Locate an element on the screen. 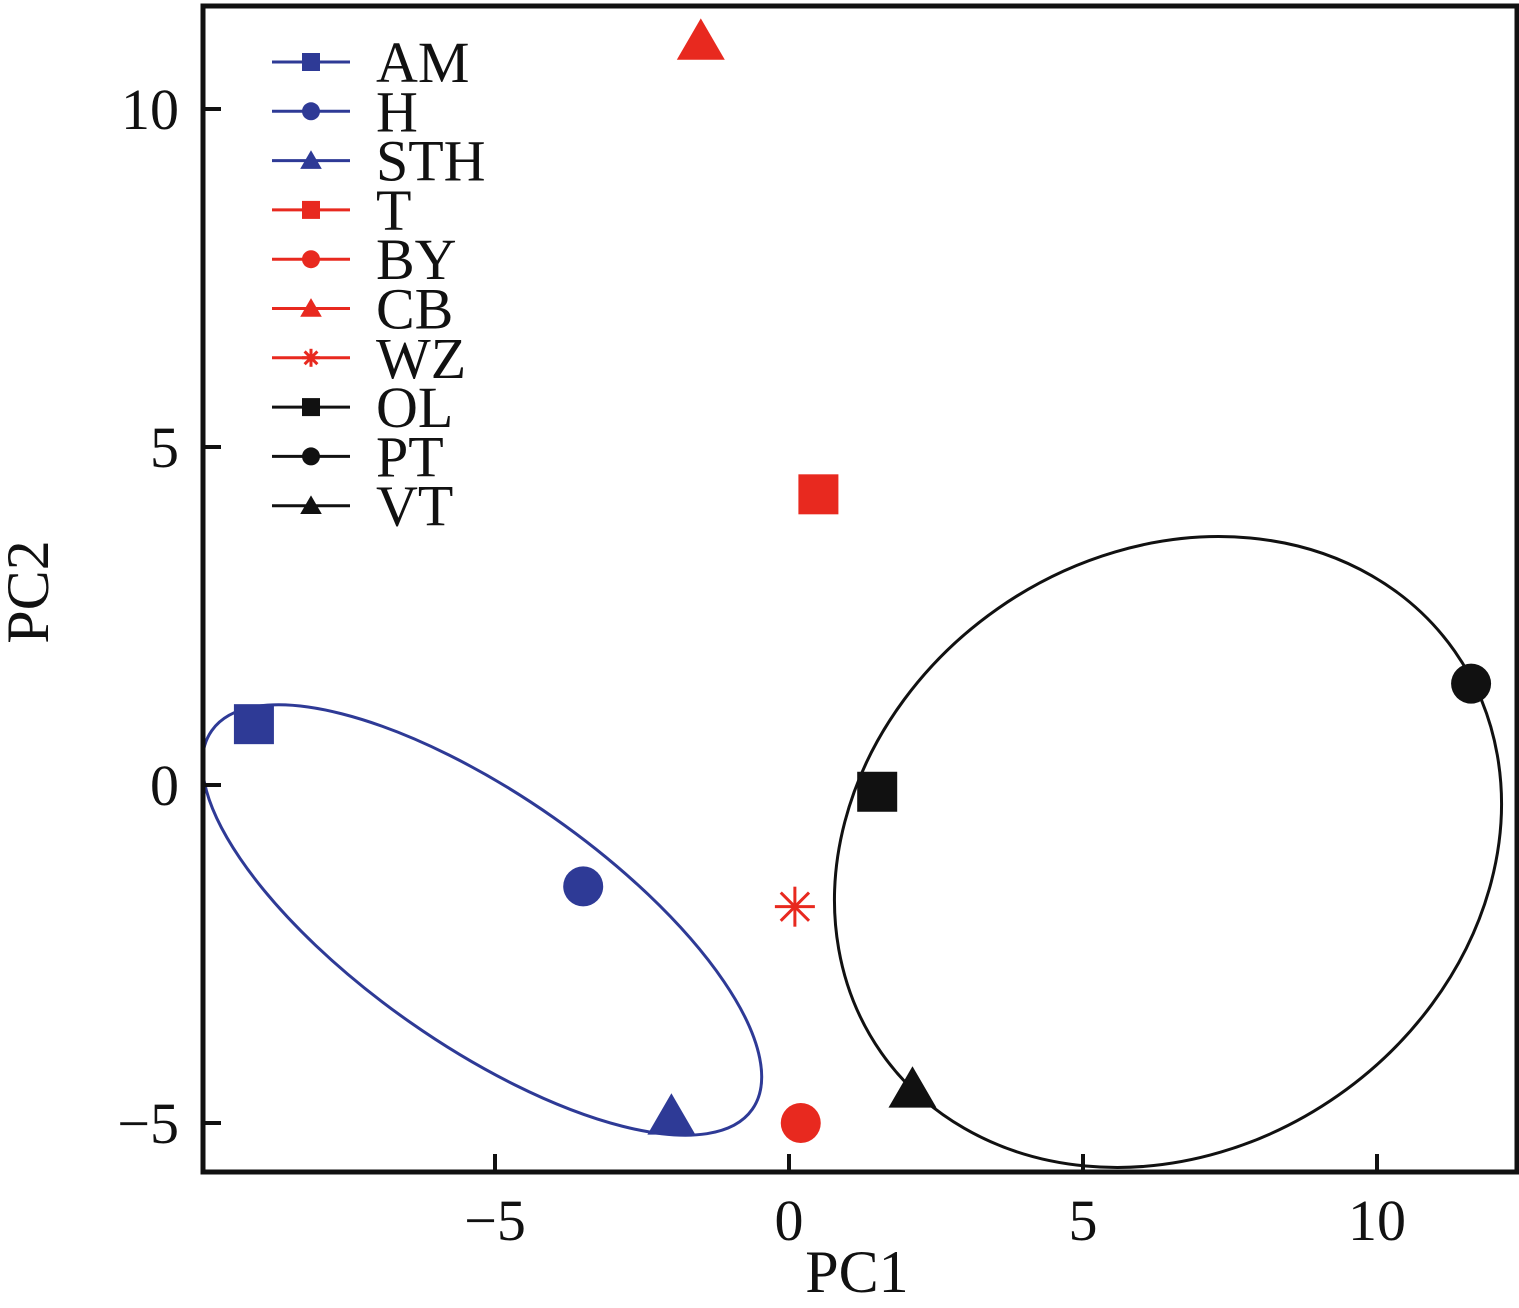 The height and width of the screenshot is (1308, 1519). legend-label: CB is located at coordinates (414, 309).